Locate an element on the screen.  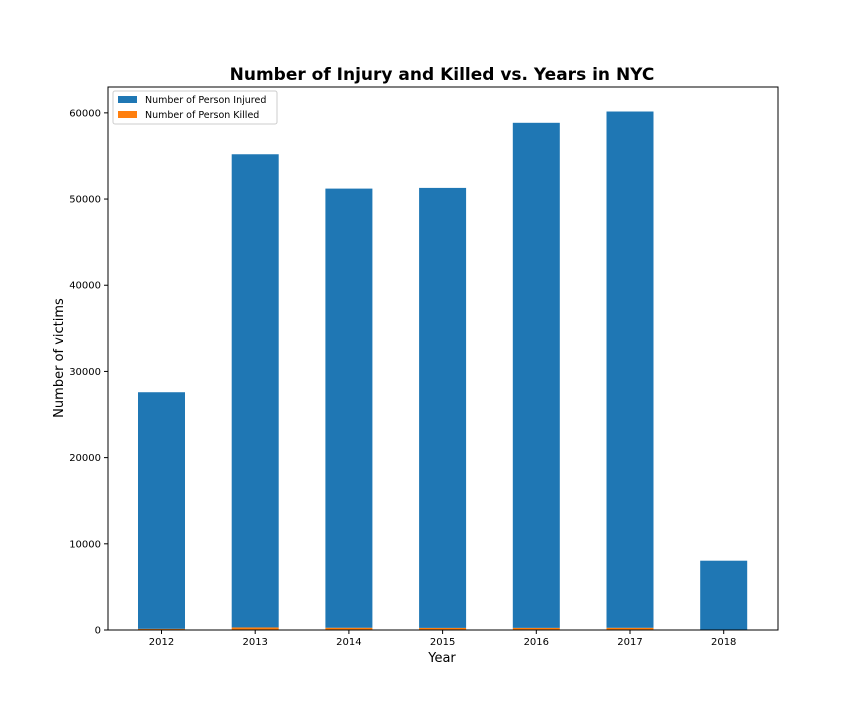
bar-number-of-person-injured-2016 is located at coordinates (536, 375).